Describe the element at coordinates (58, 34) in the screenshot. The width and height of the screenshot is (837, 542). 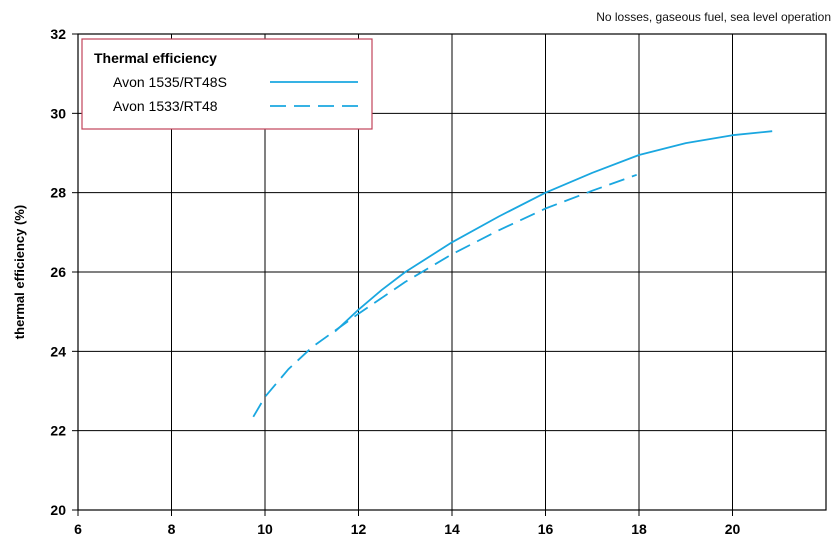
I see `y-tick-label: 32` at that location.